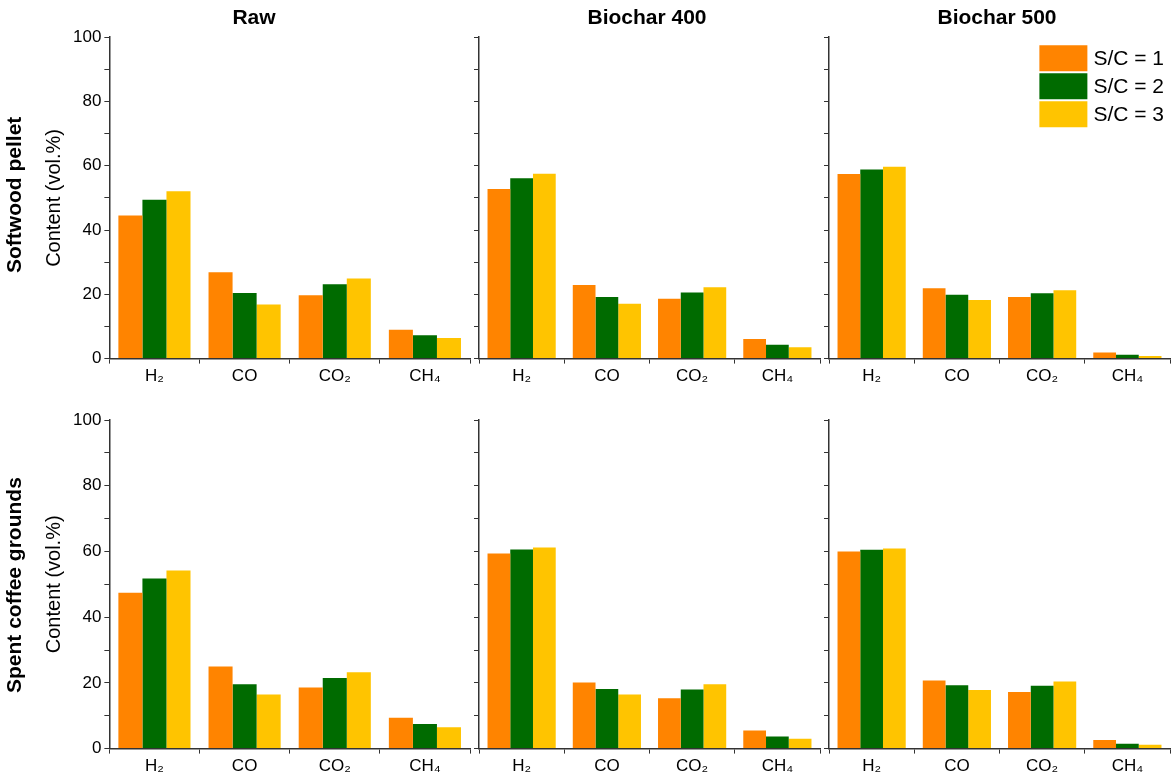  What do you see at coordinates (1129, 113) in the screenshot?
I see `legend-label: S/C = 3` at bounding box center [1129, 113].